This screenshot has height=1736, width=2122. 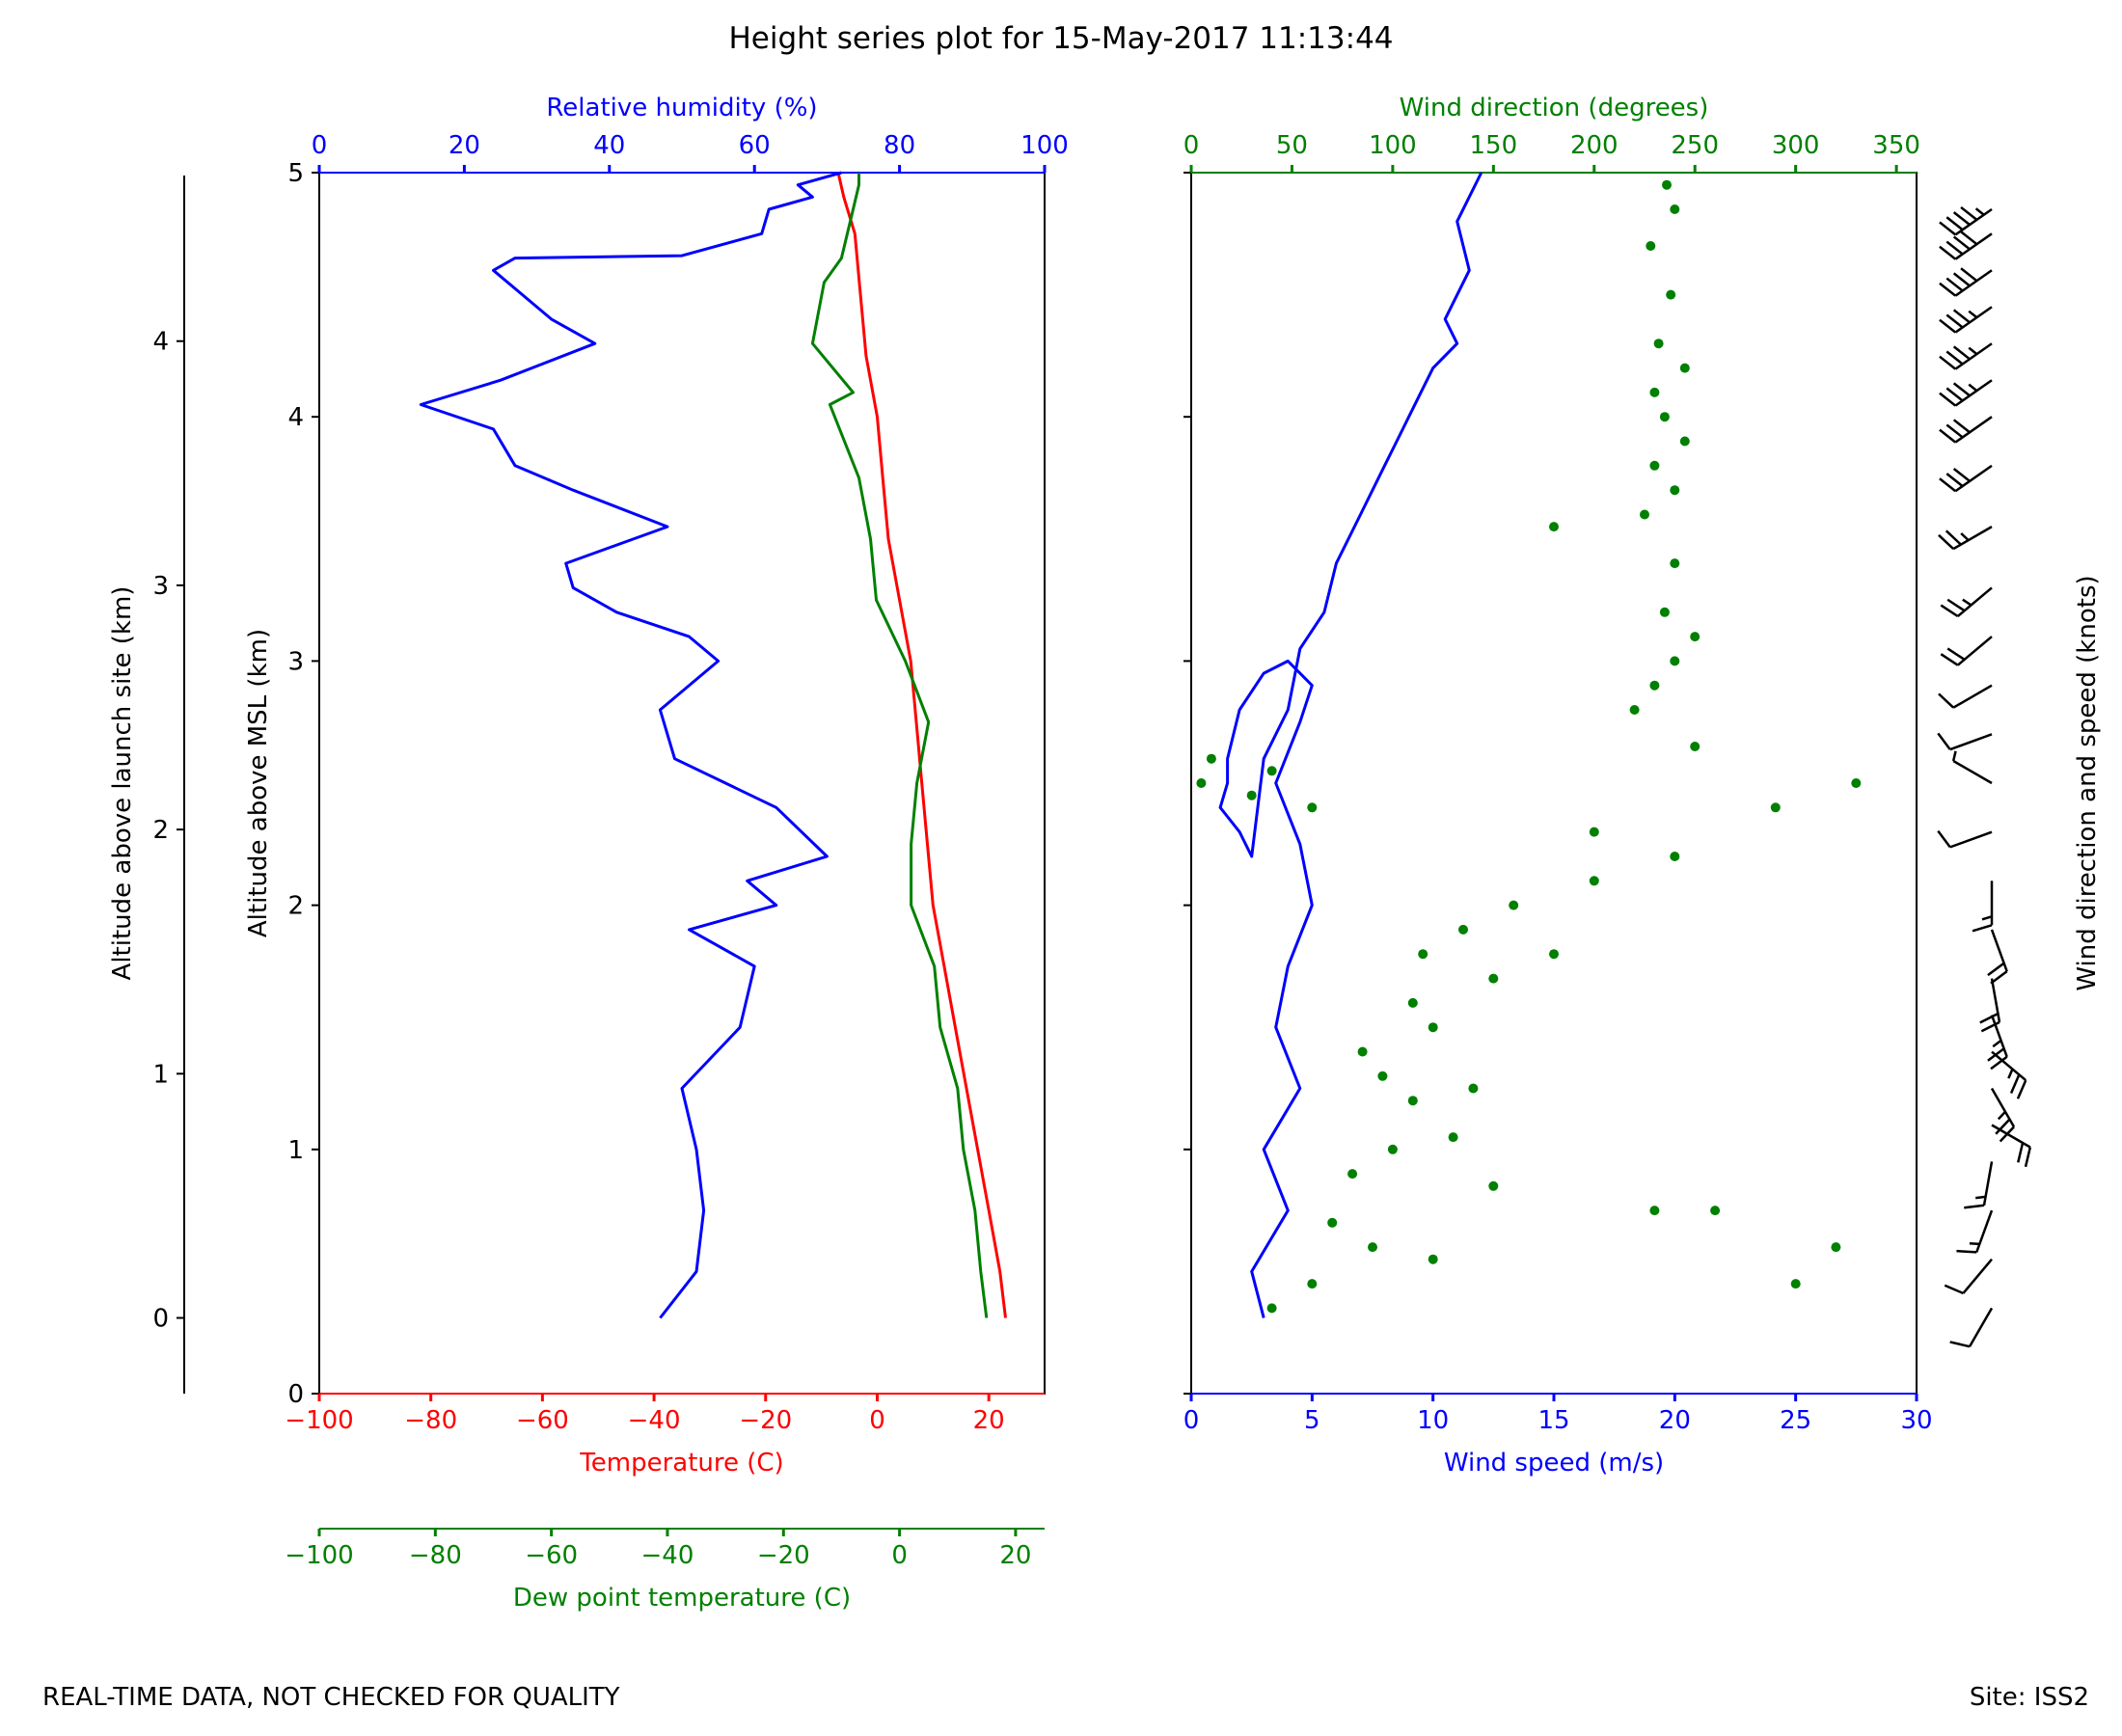 What do you see at coordinates (319, 1420) in the screenshot?
I see `temp-axis-tick-label: −100` at bounding box center [319, 1420].